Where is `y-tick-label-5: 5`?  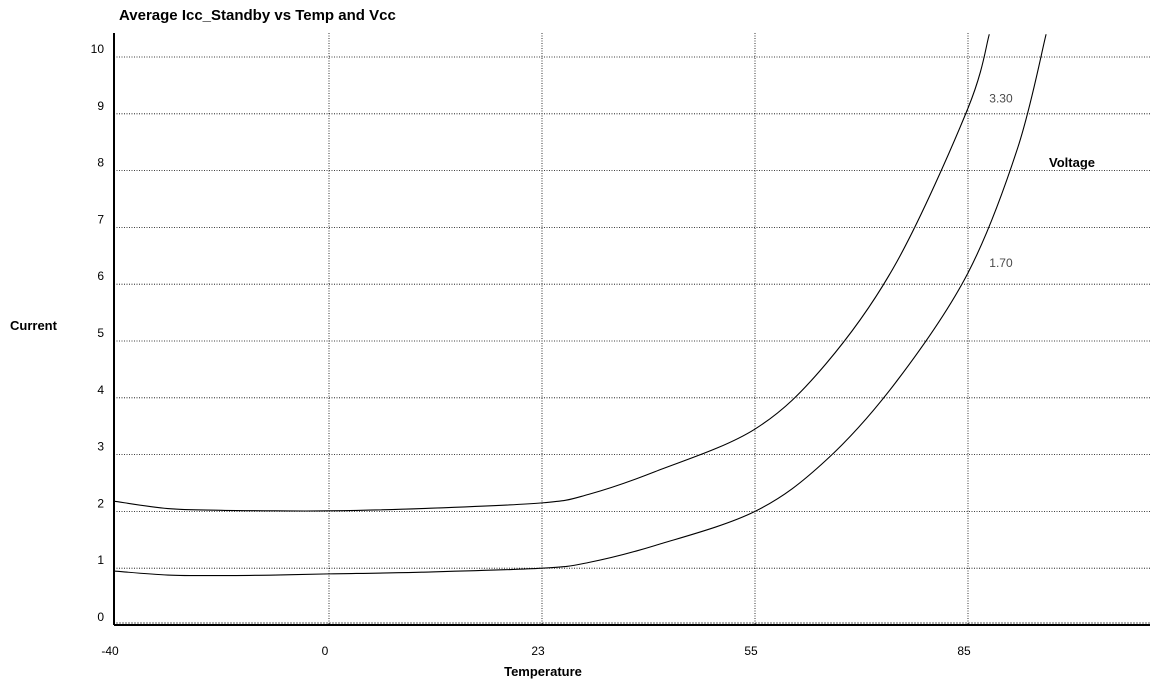
y-tick-label-5: 5 is located at coordinates (100, 333).